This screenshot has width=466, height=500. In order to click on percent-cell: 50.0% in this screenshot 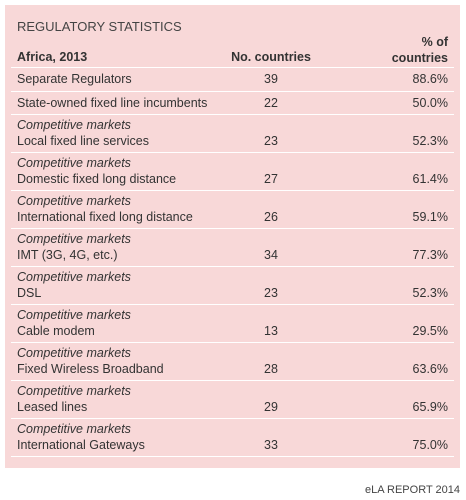, I will do `click(430, 102)`.